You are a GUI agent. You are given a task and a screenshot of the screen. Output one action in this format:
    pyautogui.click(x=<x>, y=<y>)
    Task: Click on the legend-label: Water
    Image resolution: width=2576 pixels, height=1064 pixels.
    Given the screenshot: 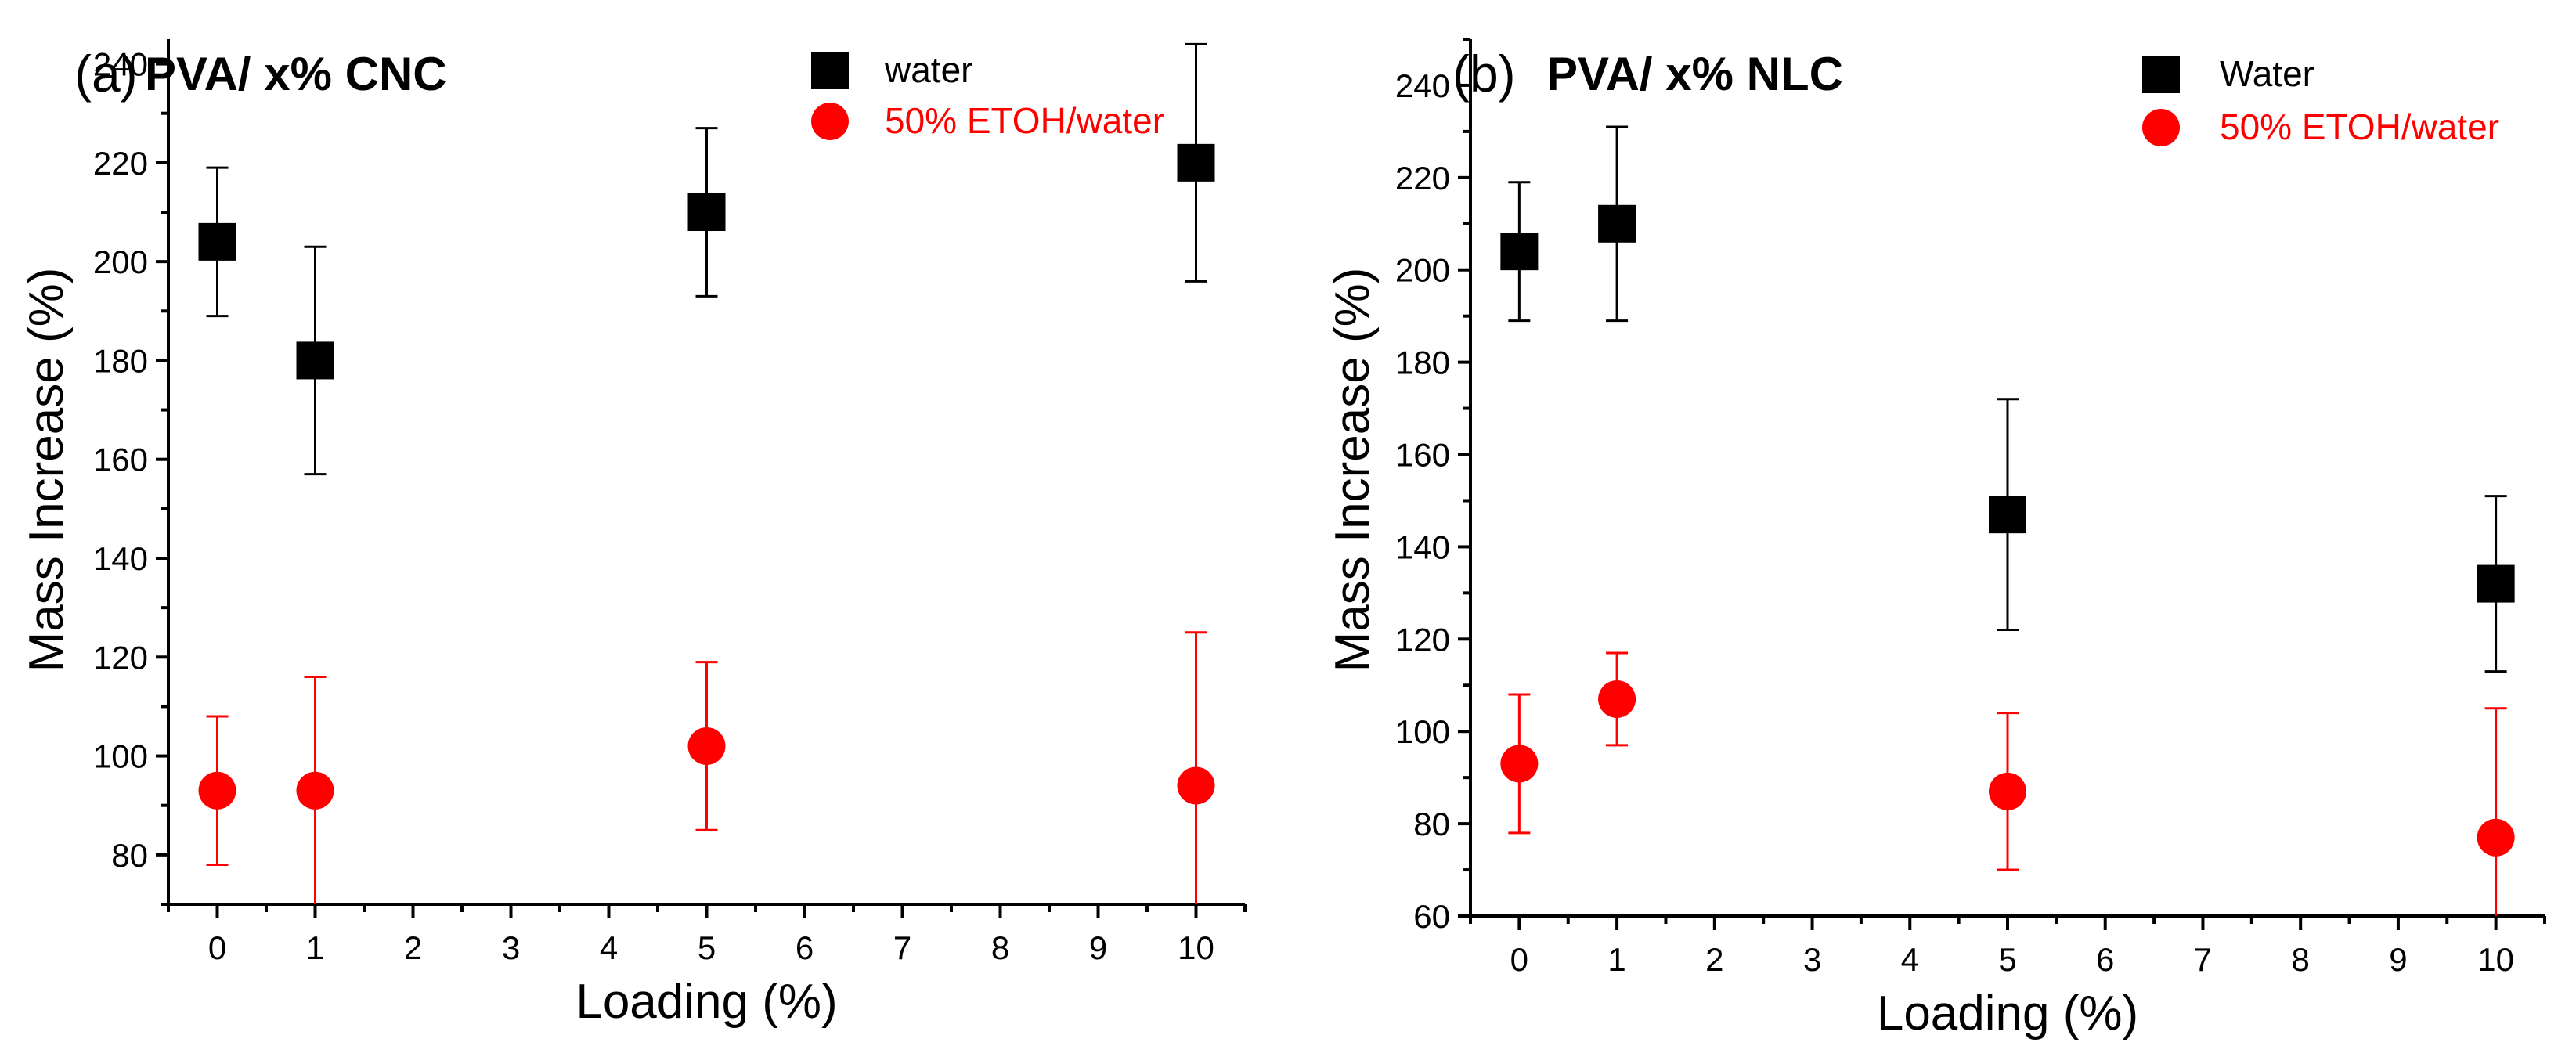 What is the action you would take?
    pyautogui.click(x=2267, y=73)
    